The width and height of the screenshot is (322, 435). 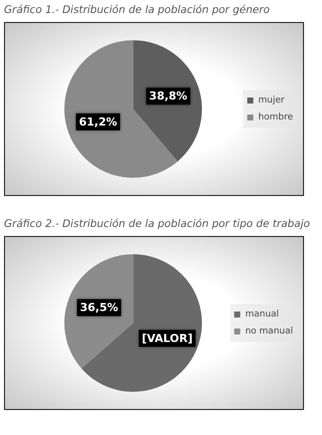 I want to click on legend-label: mujer, so click(x=271, y=101).